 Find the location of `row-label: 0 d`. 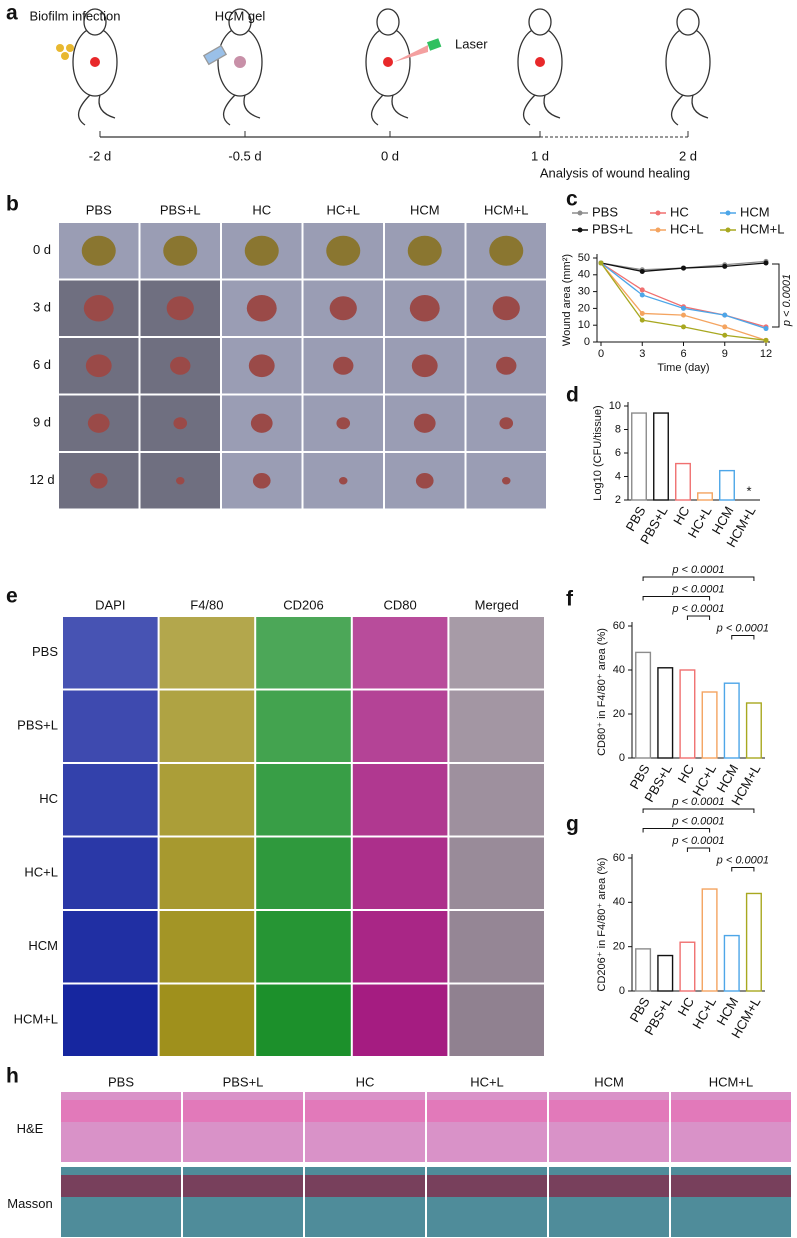

row-label: 0 d is located at coordinates (42, 249).